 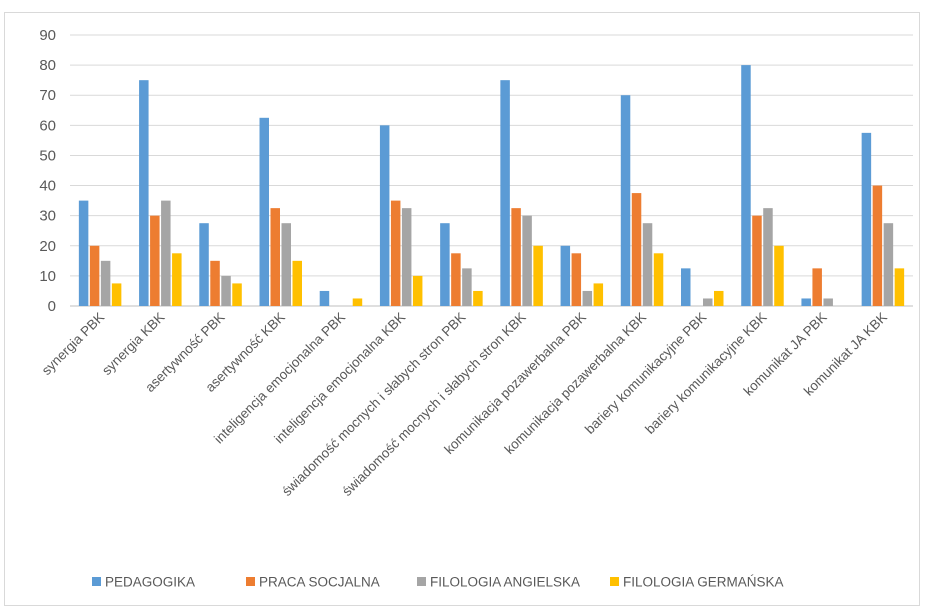 I want to click on category-label-5: inteligencja emocjonalna KBK, so click(x=339, y=378).